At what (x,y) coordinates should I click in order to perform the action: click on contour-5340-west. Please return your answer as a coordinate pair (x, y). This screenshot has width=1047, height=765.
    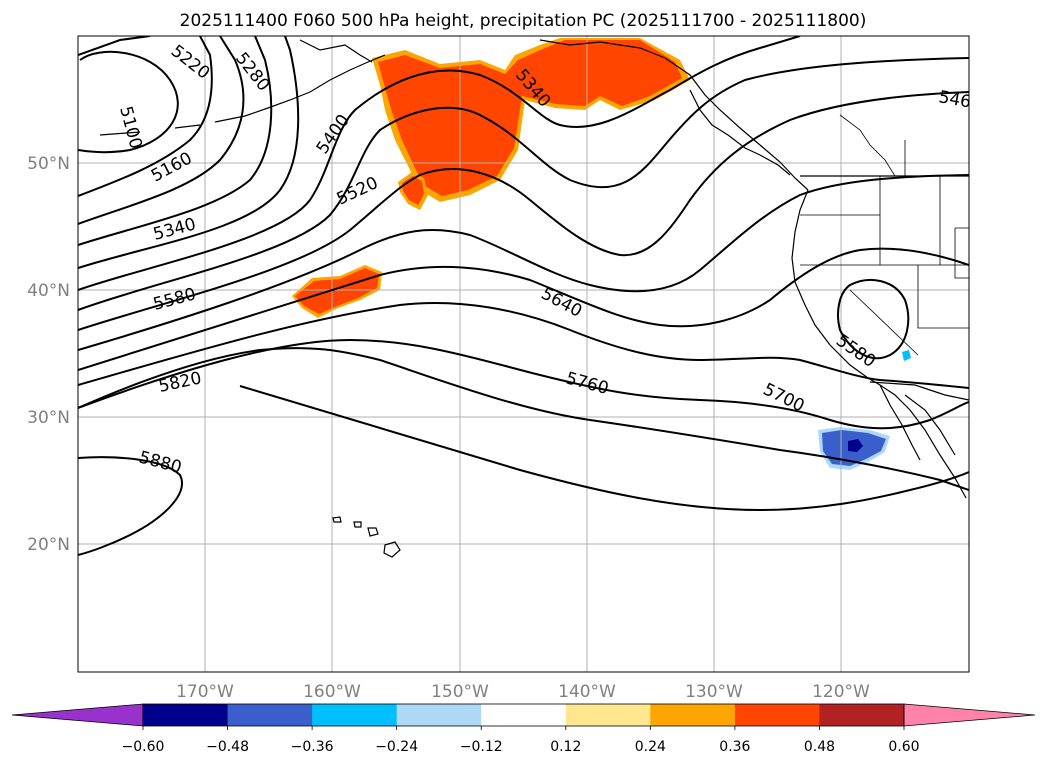
    Looking at the image, I should click on (189, 152).